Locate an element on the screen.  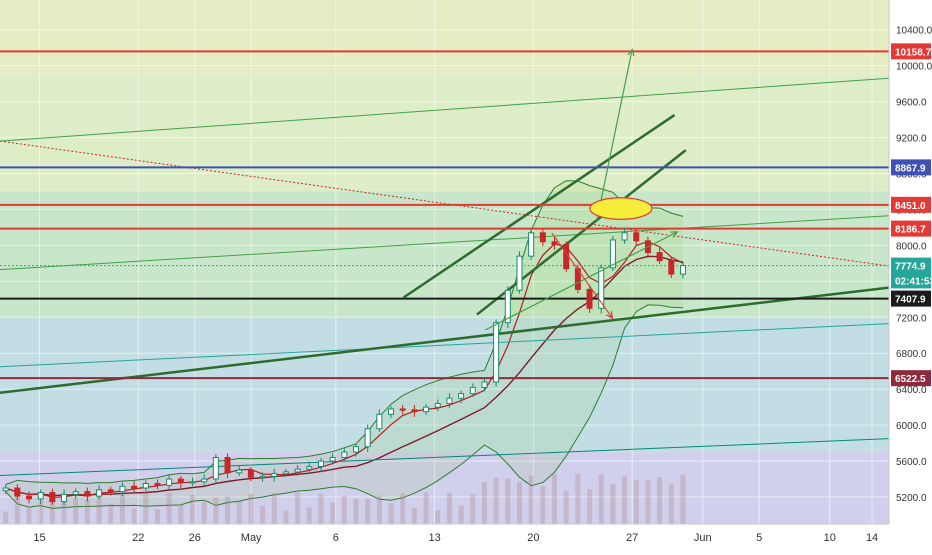
x-tick-label: 14 is located at coordinates (872, 538).